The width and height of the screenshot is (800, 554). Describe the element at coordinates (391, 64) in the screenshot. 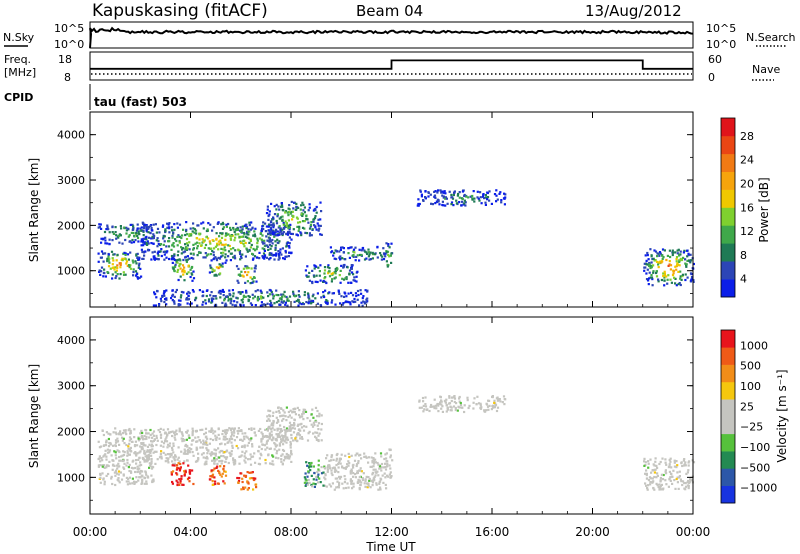

I see `freq-trace` at that location.